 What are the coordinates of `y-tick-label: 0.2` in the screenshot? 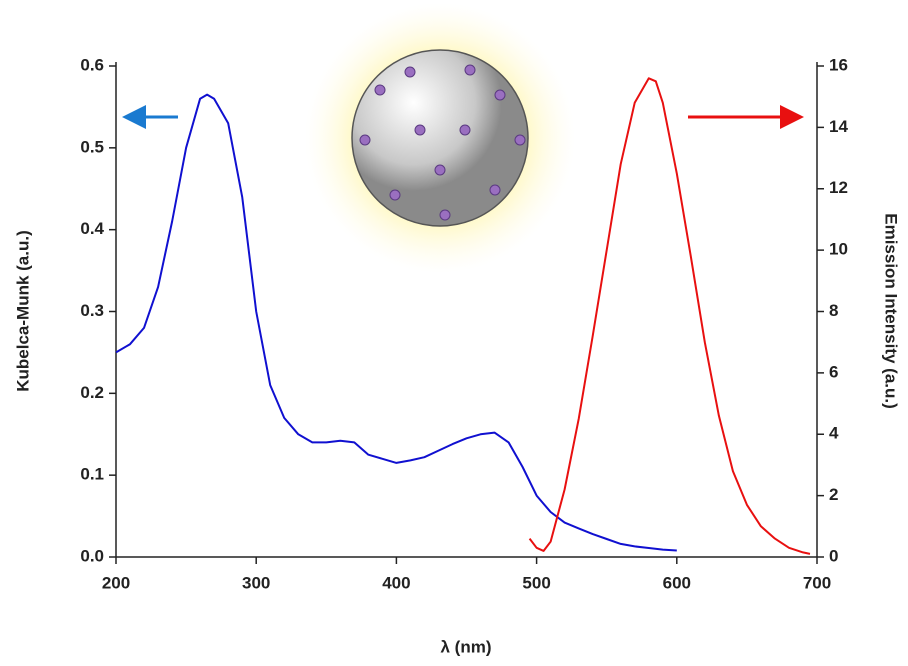 It's located at (92, 392).